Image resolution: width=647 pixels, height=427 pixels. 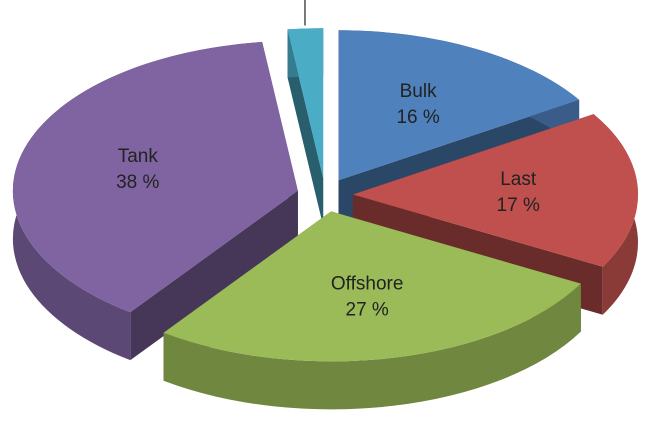 What do you see at coordinates (367, 309) in the screenshot?
I see `slice-value: 27 %` at bounding box center [367, 309].